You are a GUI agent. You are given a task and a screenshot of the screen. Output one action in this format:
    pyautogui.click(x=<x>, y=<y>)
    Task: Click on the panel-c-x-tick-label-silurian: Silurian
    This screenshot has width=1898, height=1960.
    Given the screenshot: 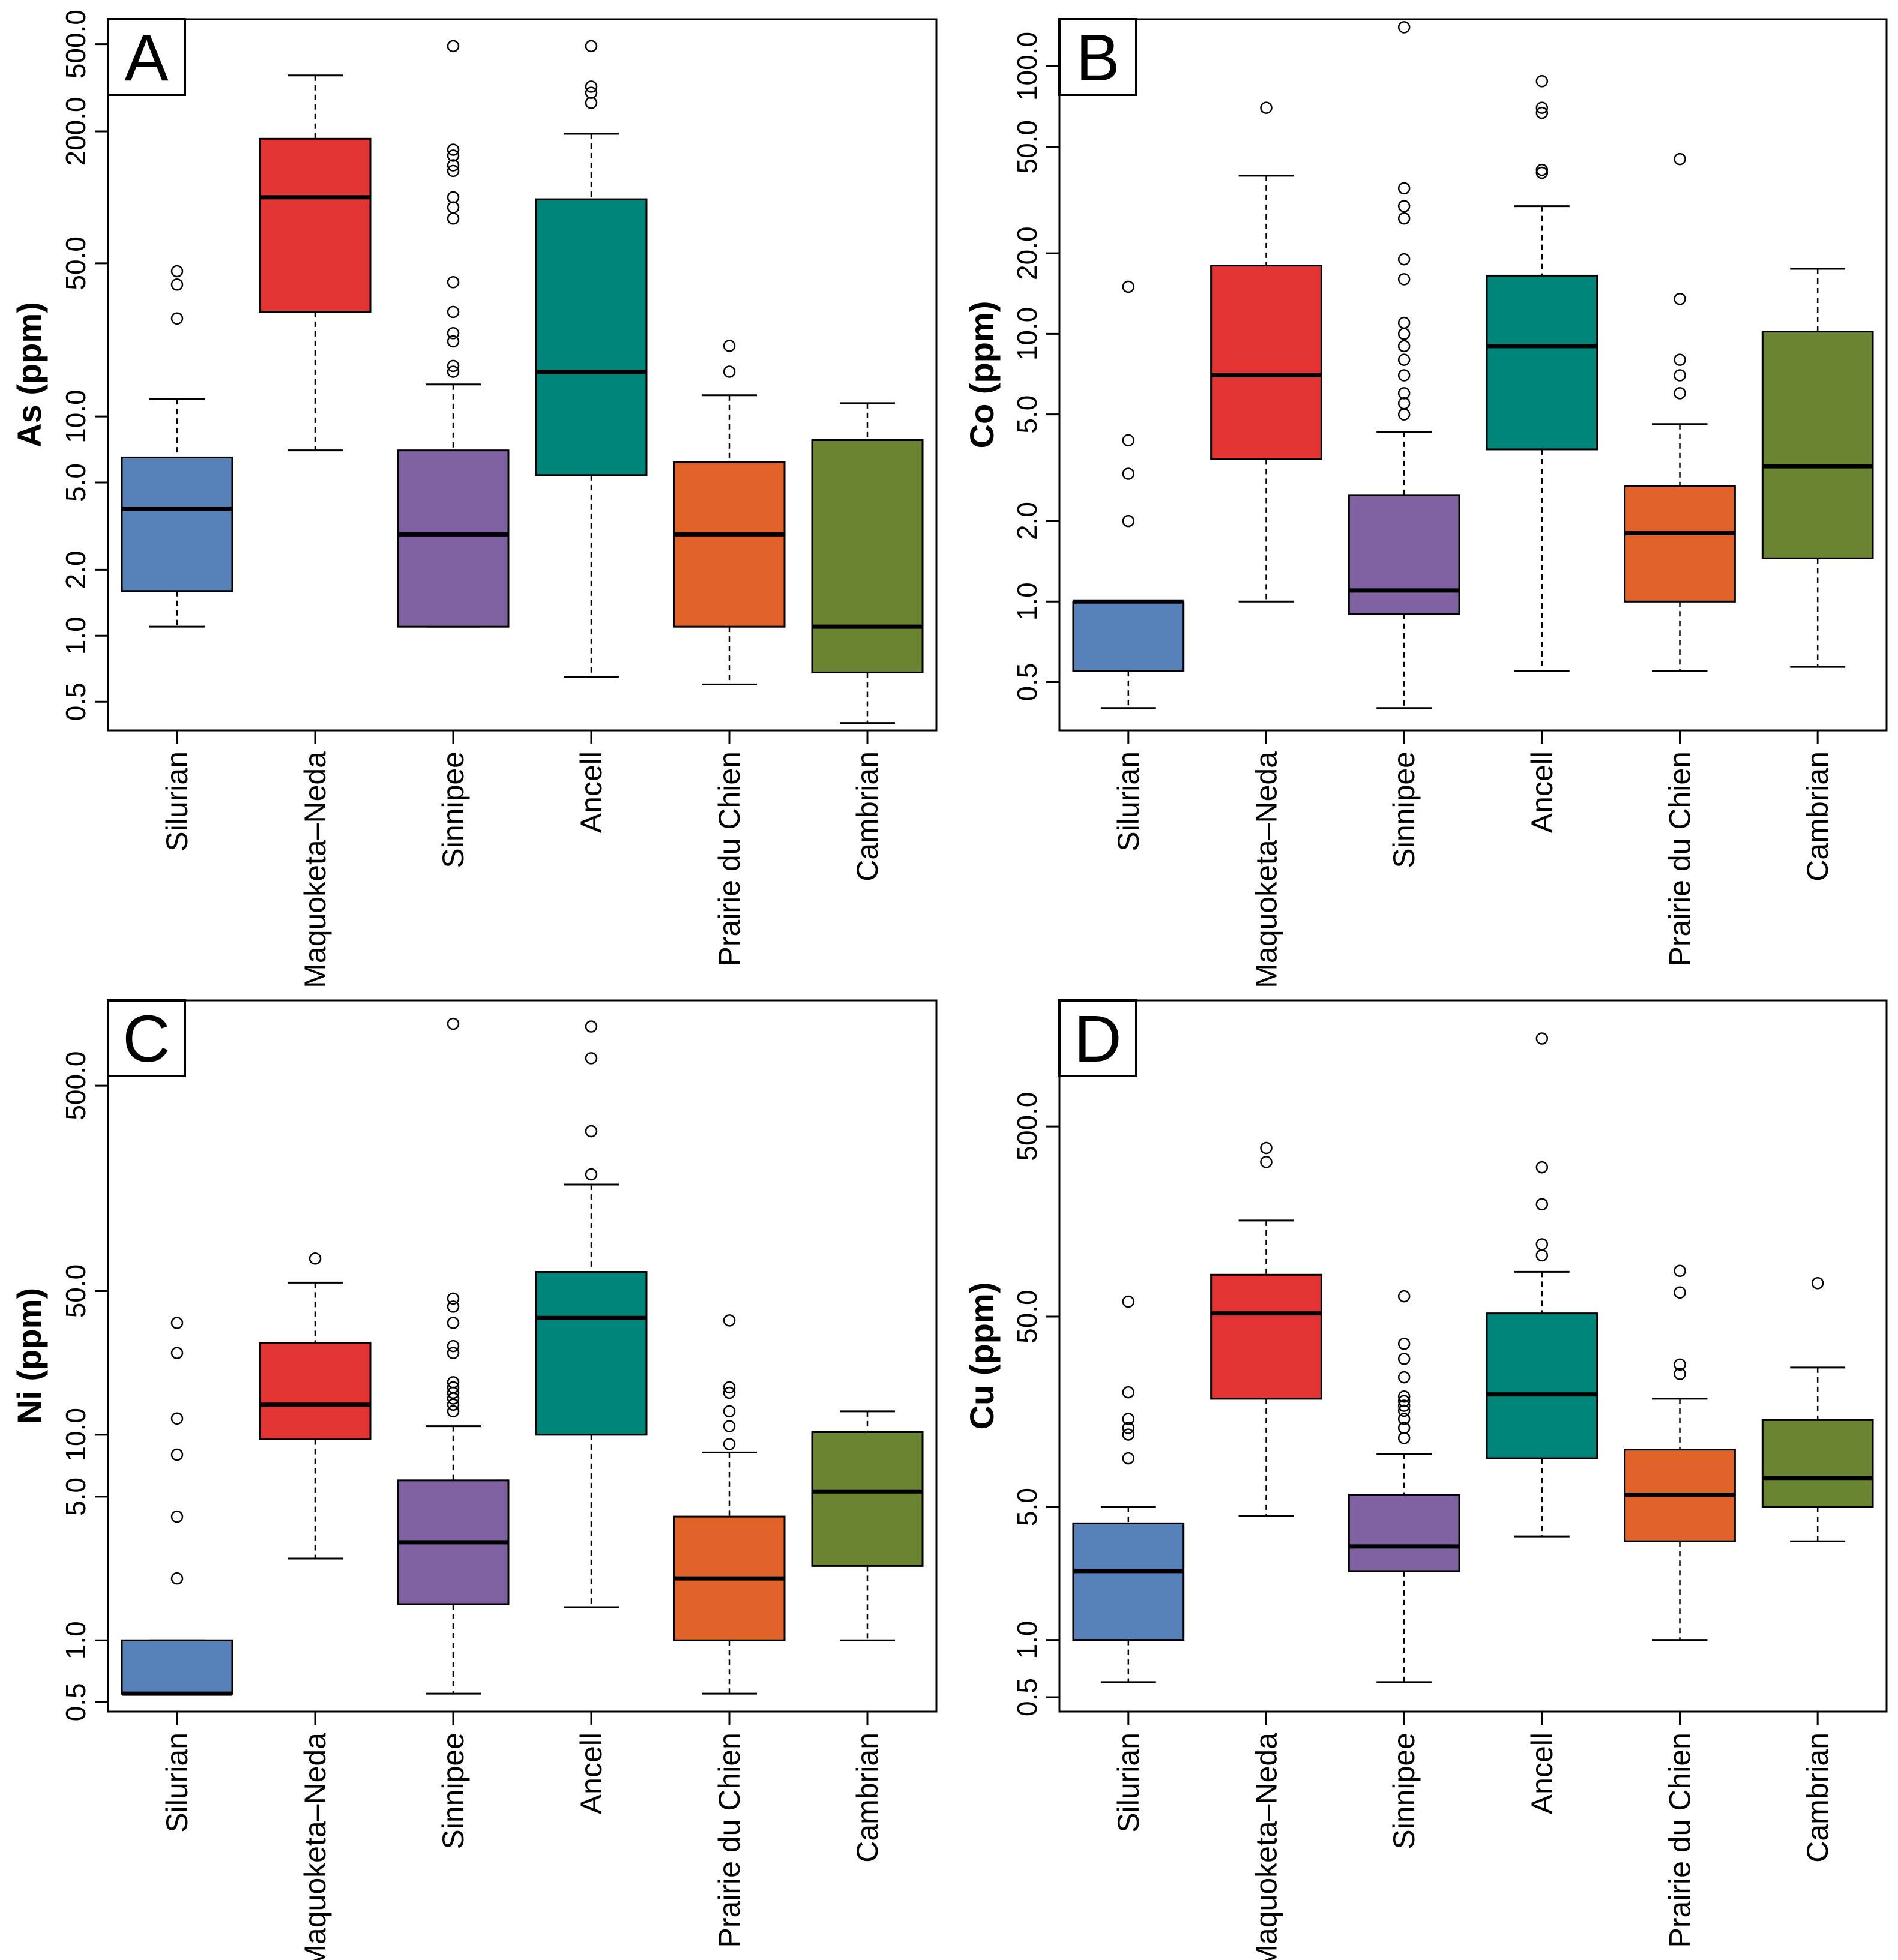 What is the action you would take?
    pyautogui.click(x=177, y=1783)
    